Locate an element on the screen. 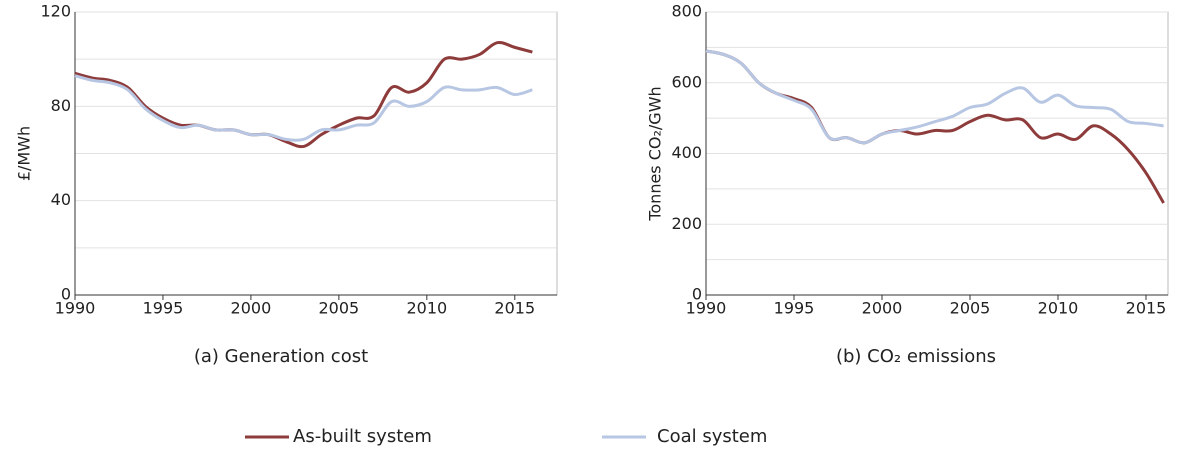 The height and width of the screenshot is (461, 1187). y-tick-label: 200 is located at coordinates (686, 223).